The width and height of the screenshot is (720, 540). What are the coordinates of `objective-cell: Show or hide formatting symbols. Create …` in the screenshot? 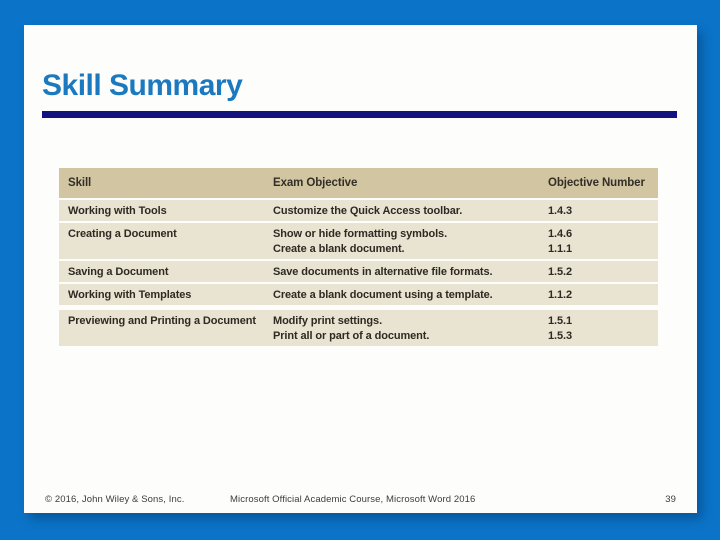 It's located at (410, 241).